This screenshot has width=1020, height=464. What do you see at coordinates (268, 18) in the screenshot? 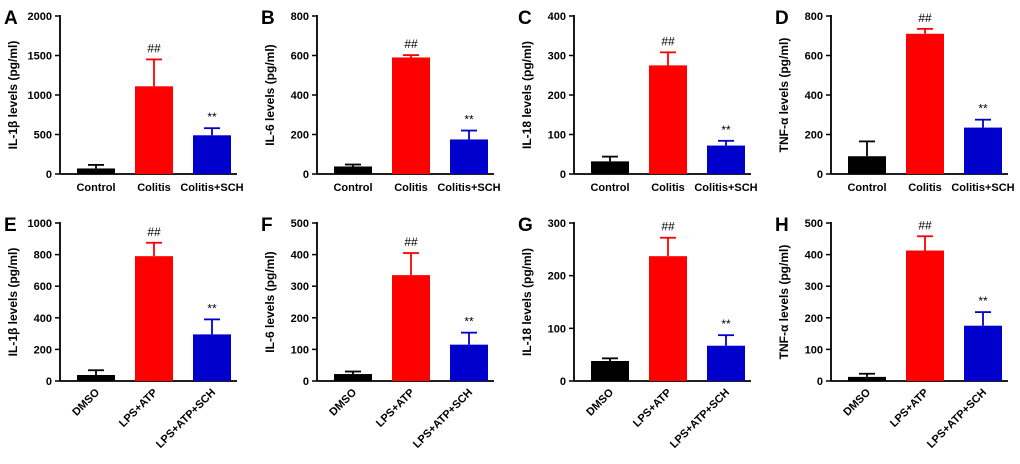
I see `panel-letter: B` at bounding box center [268, 18].